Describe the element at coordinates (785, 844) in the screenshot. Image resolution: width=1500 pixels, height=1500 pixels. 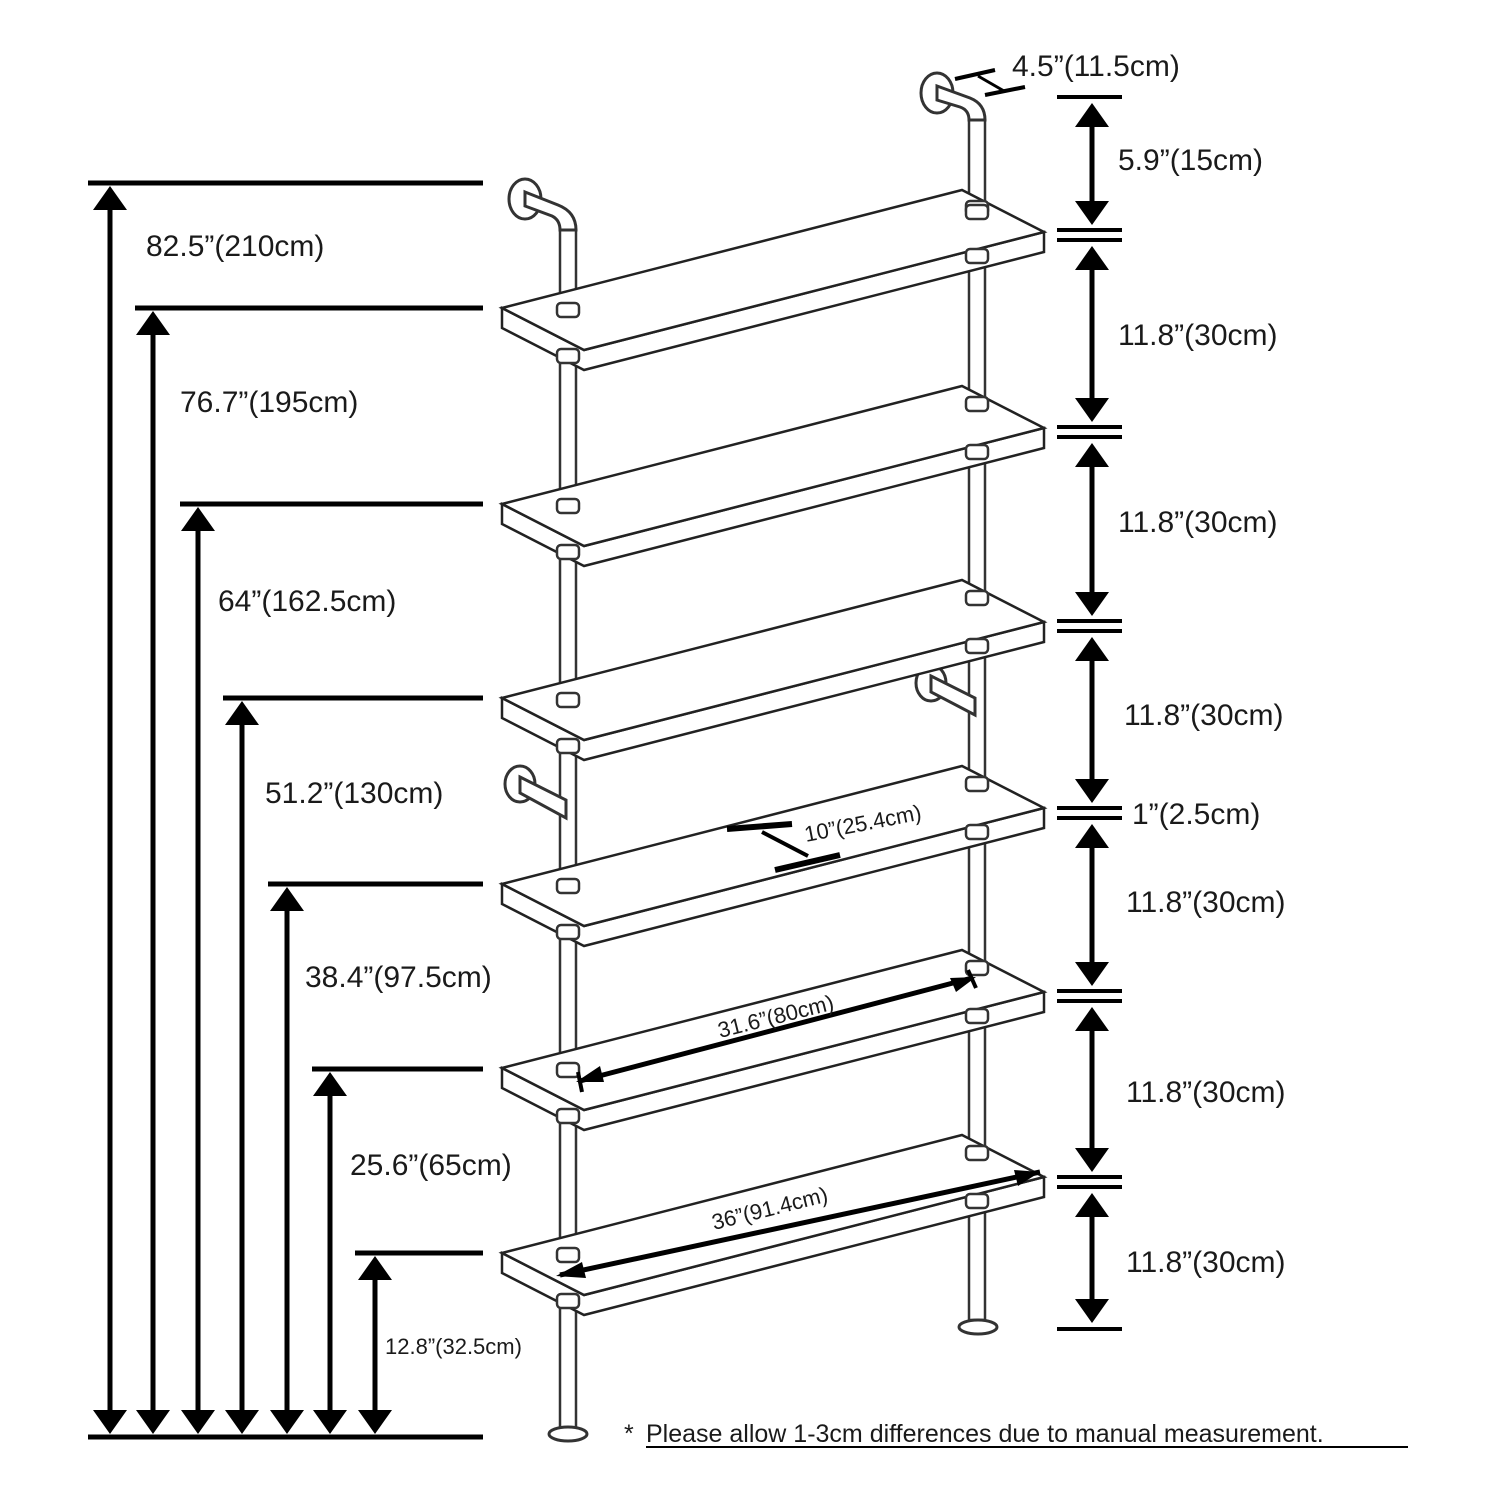
I see `depth-arrow` at that location.